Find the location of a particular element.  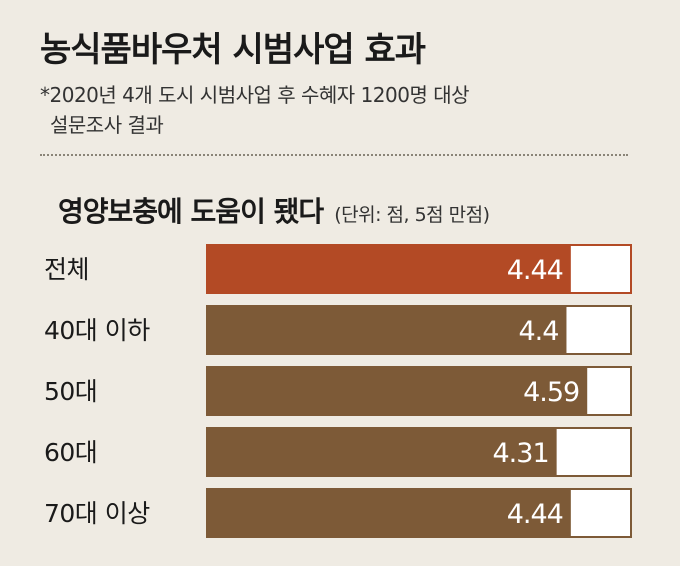

category-label: 전체 is located at coordinates (66, 269).